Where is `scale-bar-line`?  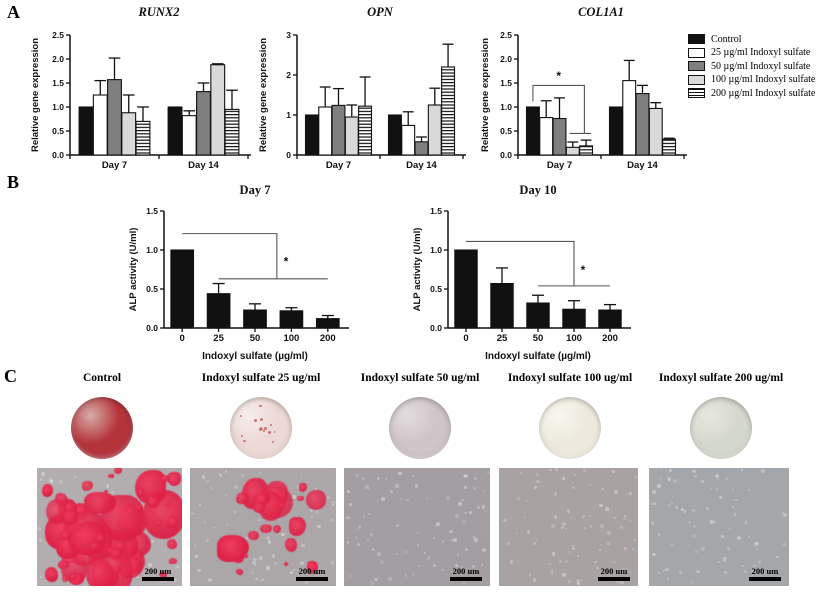
scale-bar-line is located at coordinates (158, 579).